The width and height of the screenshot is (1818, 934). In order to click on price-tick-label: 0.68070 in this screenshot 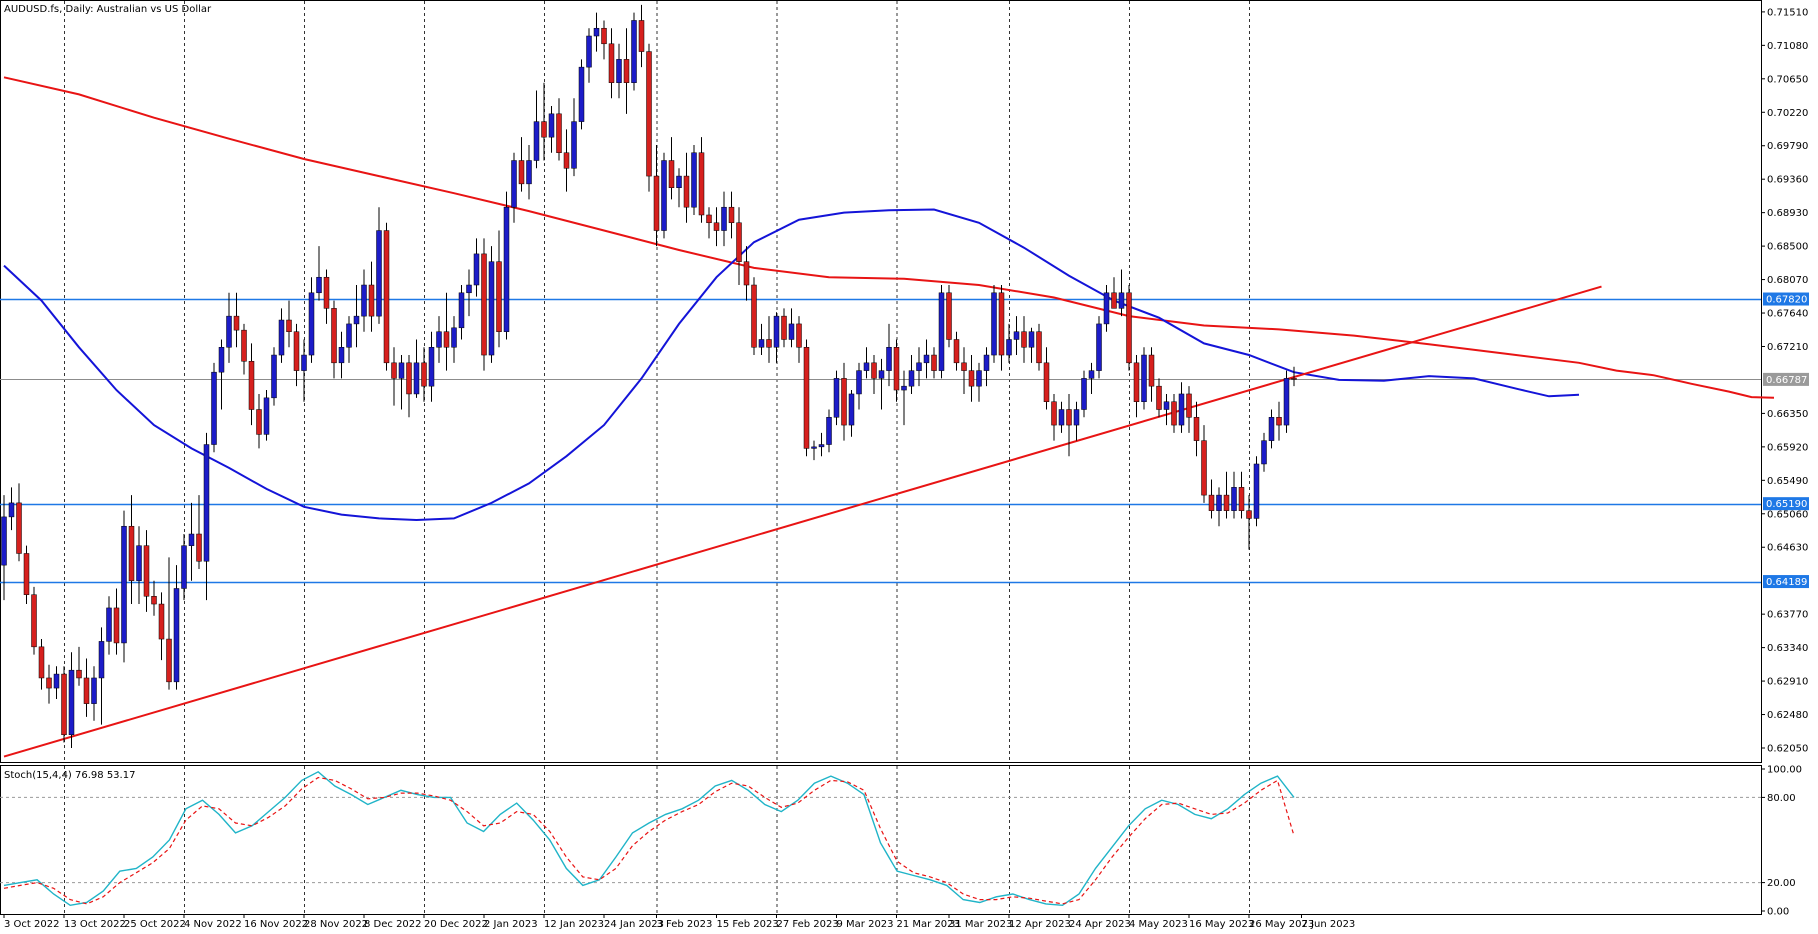, I will do `click(1787, 280)`.